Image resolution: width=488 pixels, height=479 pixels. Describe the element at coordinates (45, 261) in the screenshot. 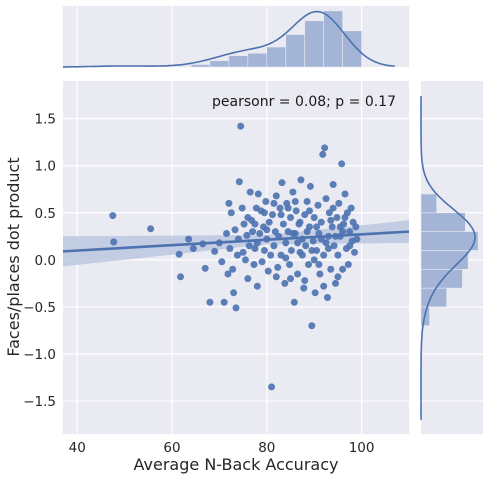

I see `y-tick-label: 0.0` at that location.